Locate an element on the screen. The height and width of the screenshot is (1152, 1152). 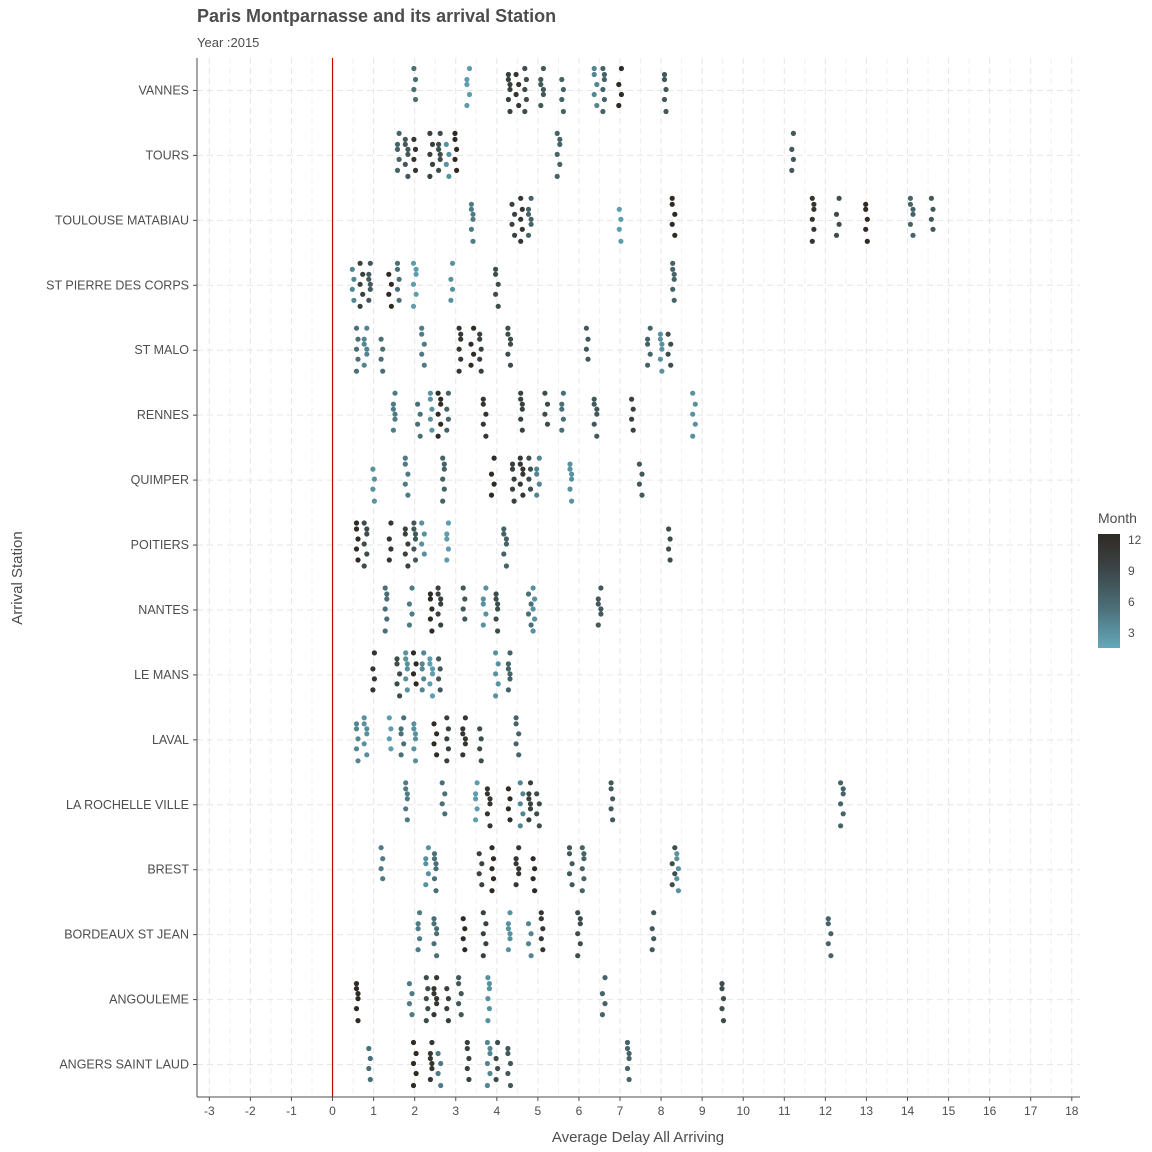
x-tick-label: 5 is located at coordinates (538, 1111).